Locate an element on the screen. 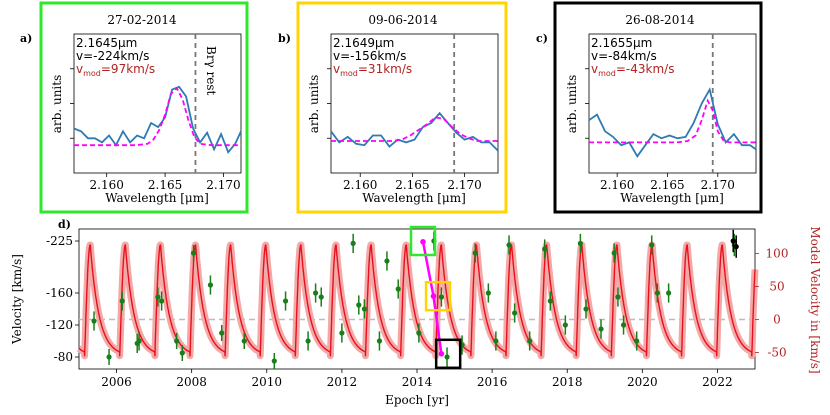  panel-b-model-velocity-annotation: vmod=31km/s is located at coordinates (372, 70).